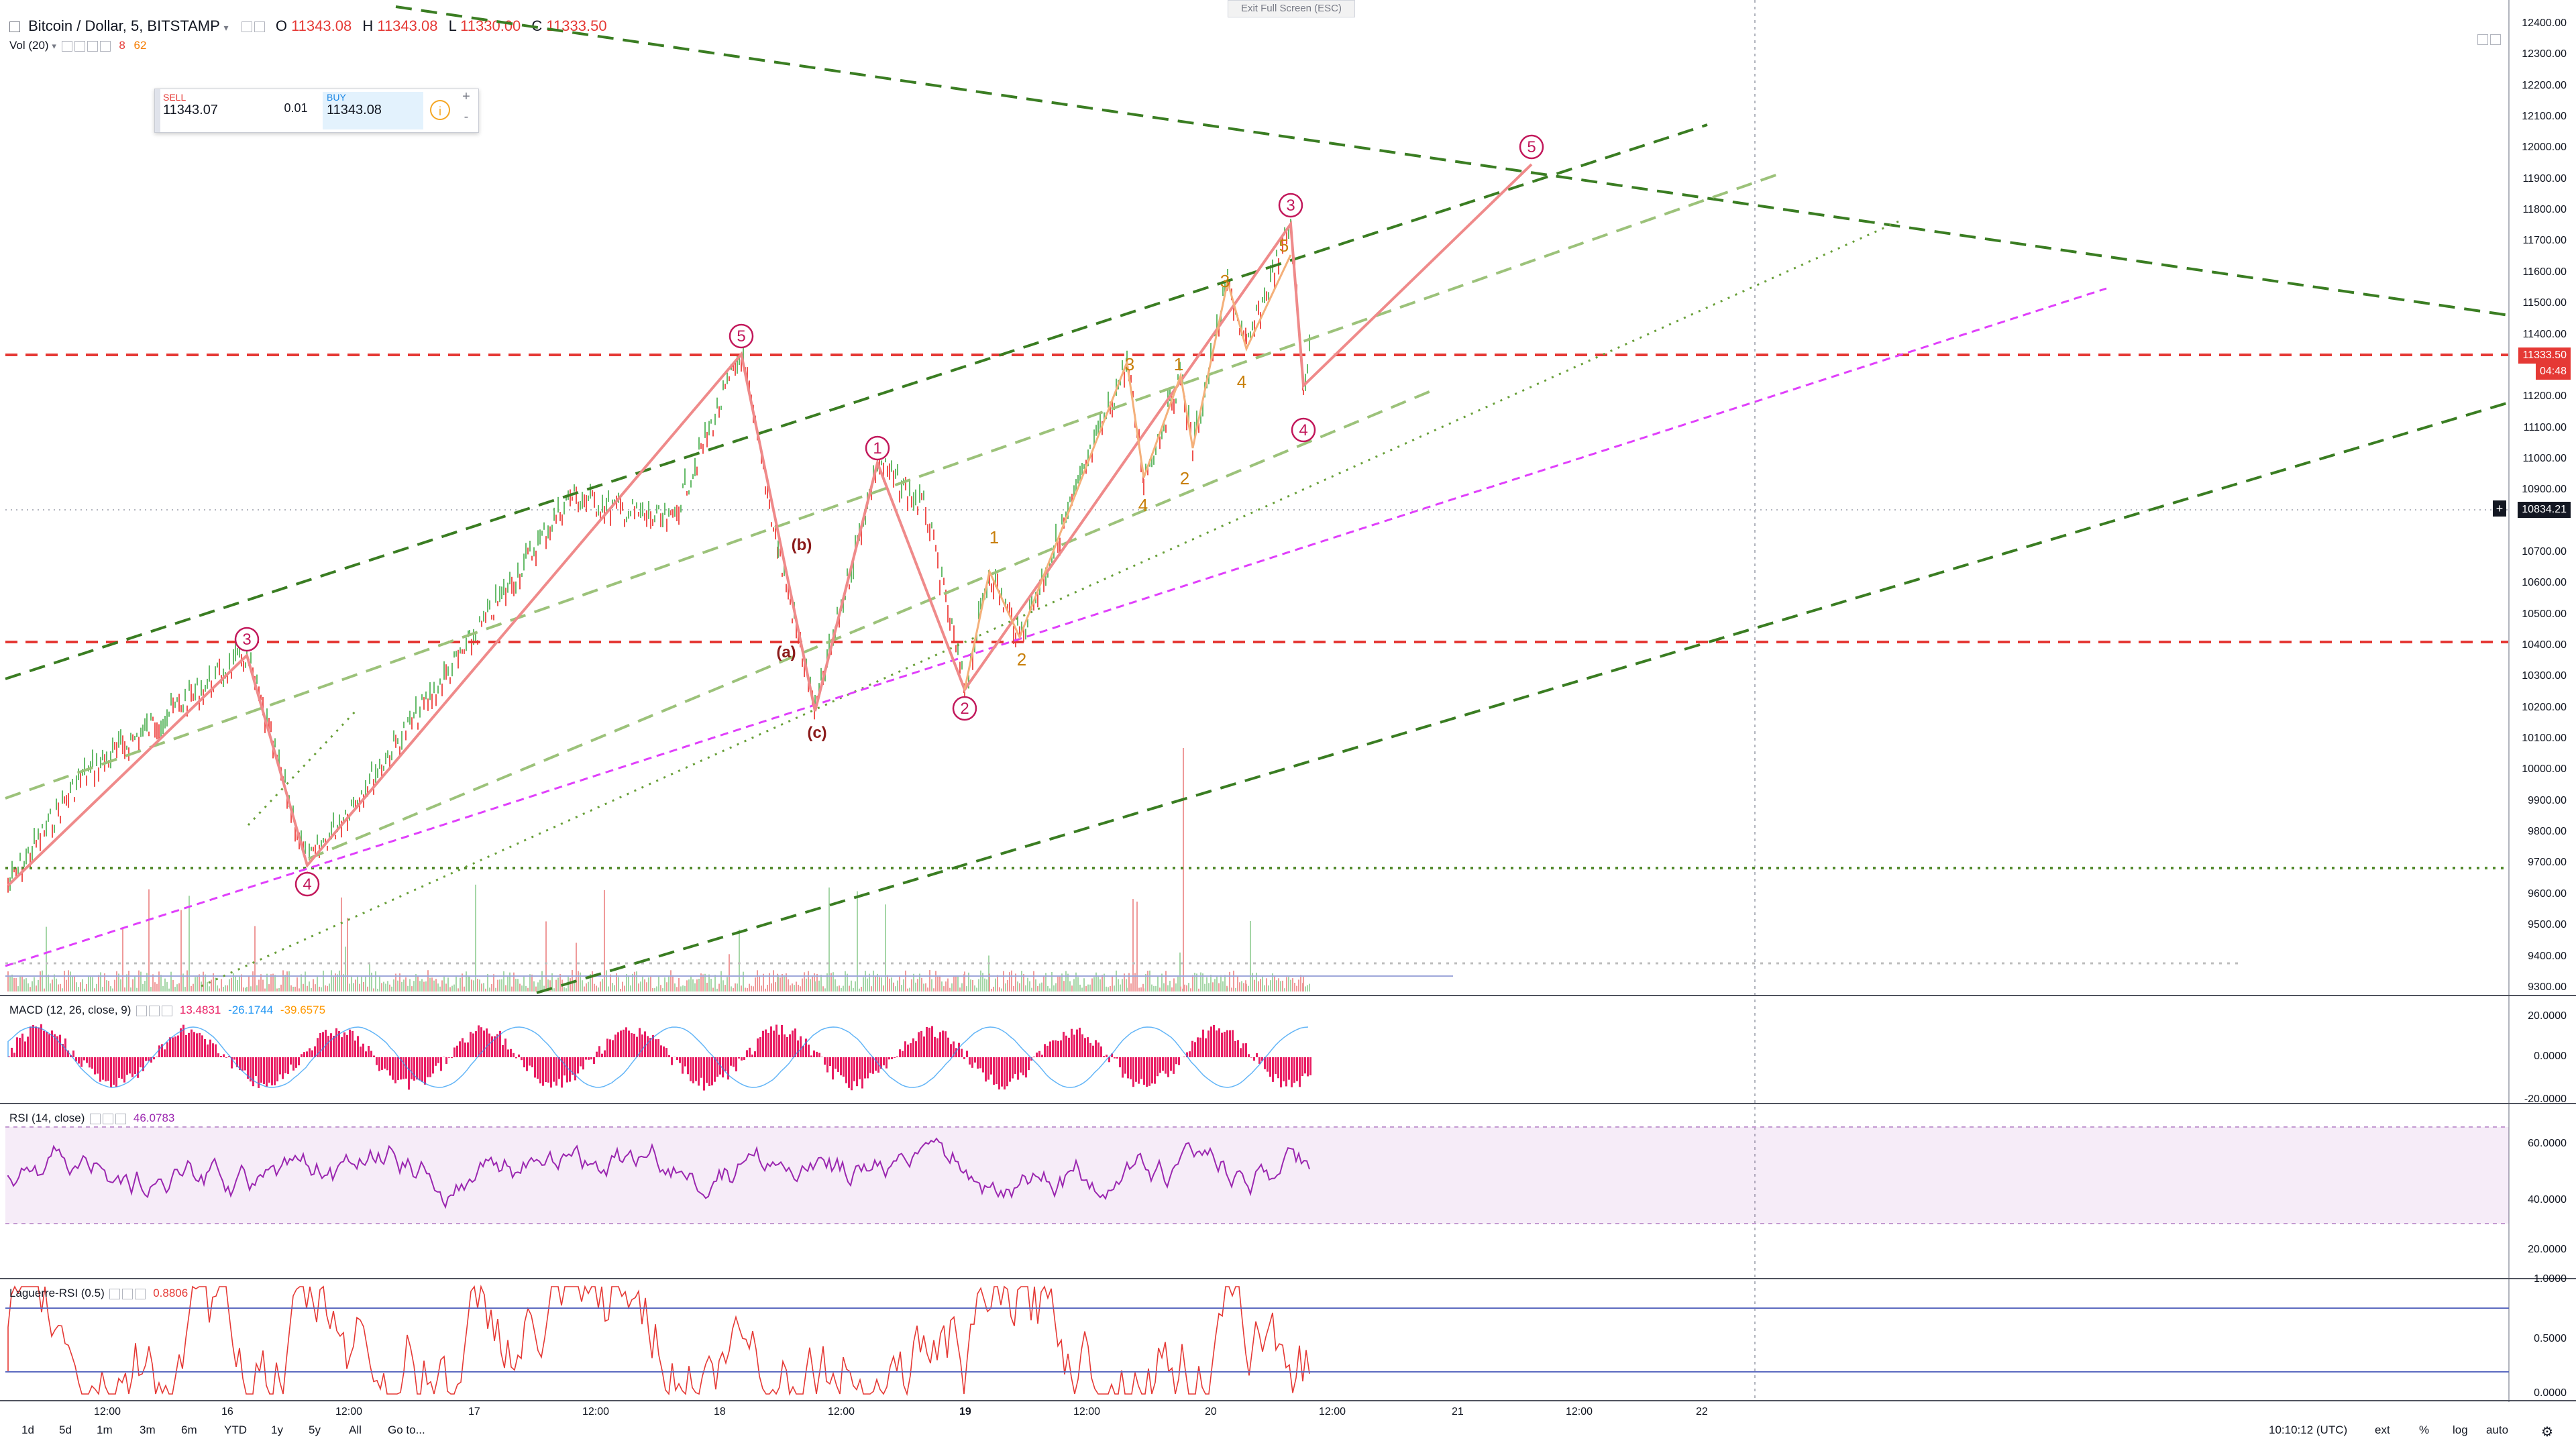  I want to click on timeframe-5d-button: 5d, so click(65, 1430).